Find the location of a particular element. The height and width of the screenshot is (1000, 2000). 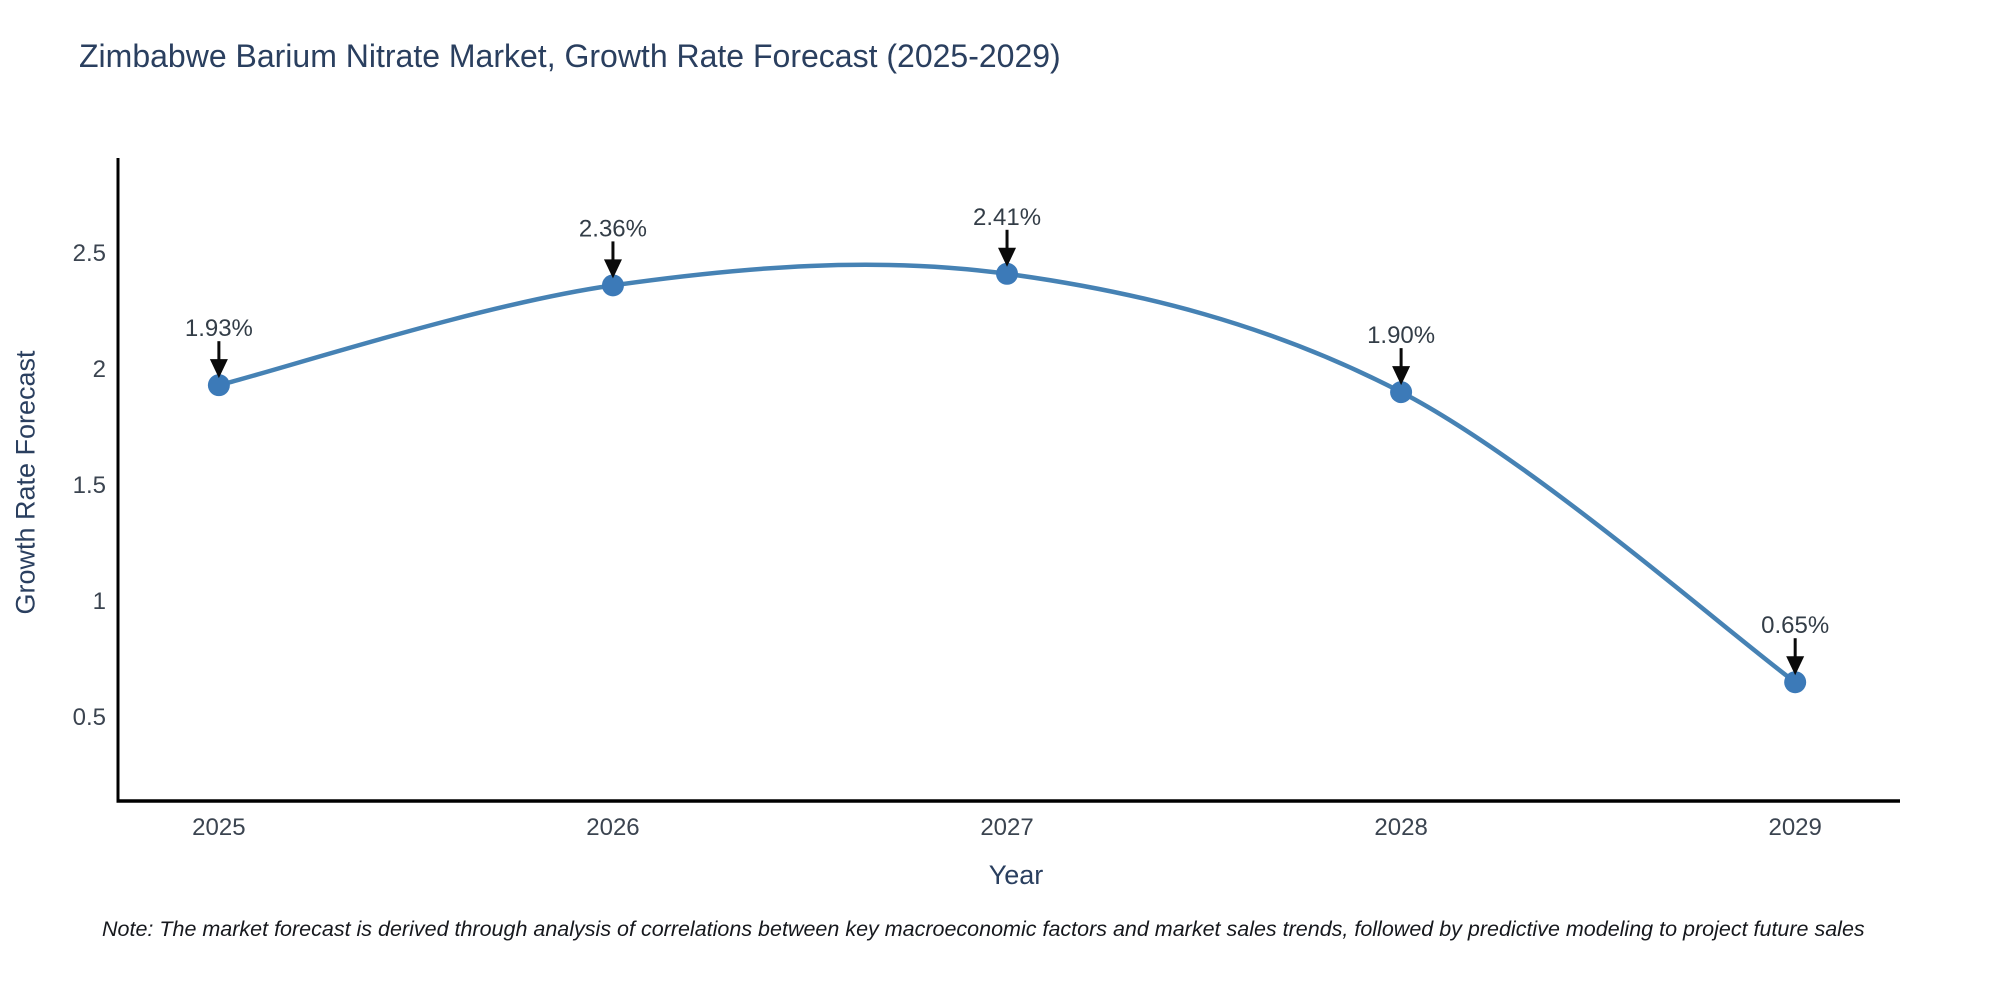

data-point-label: 2.36% is located at coordinates (613, 228).